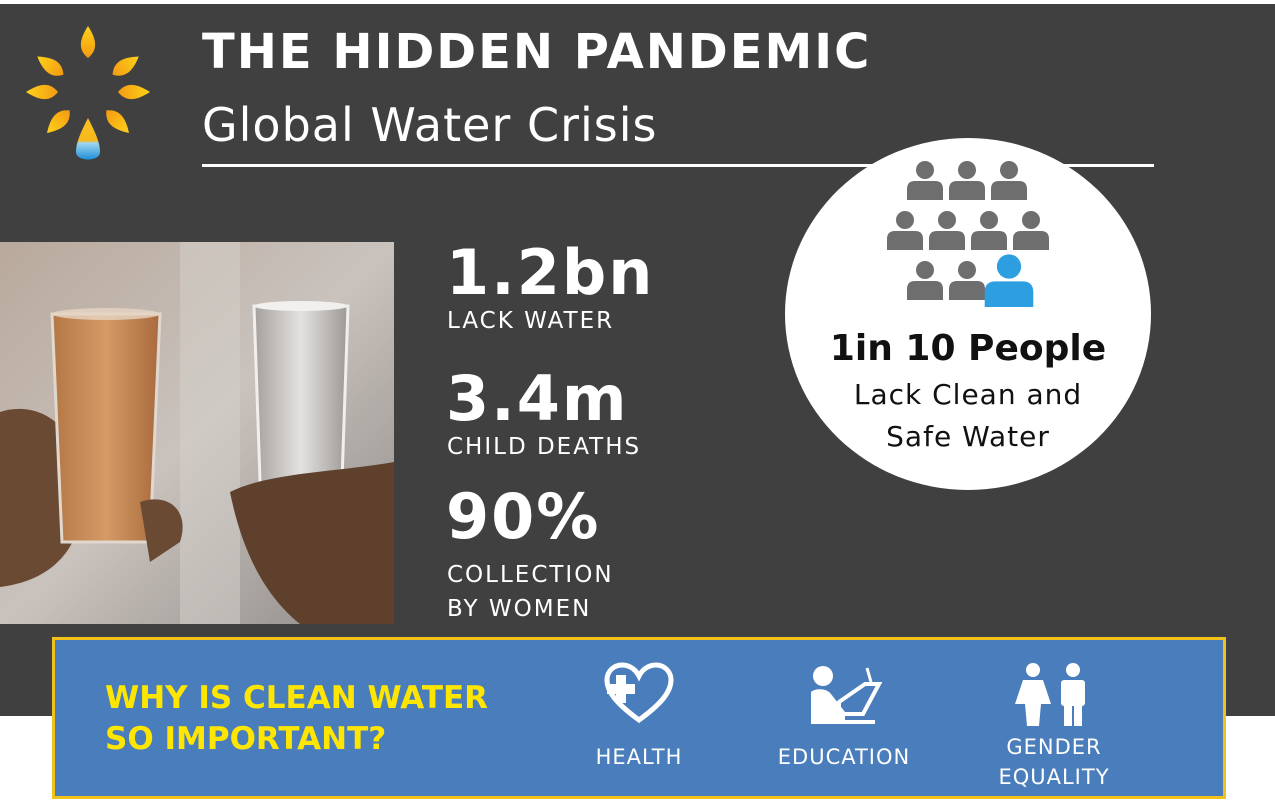 Image resolution: width=1275 pixels, height=804 pixels. What do you see at coordinates (639, 693) in the screenshot?
I see `health-heart-icon` at bounding box center [639, 693].